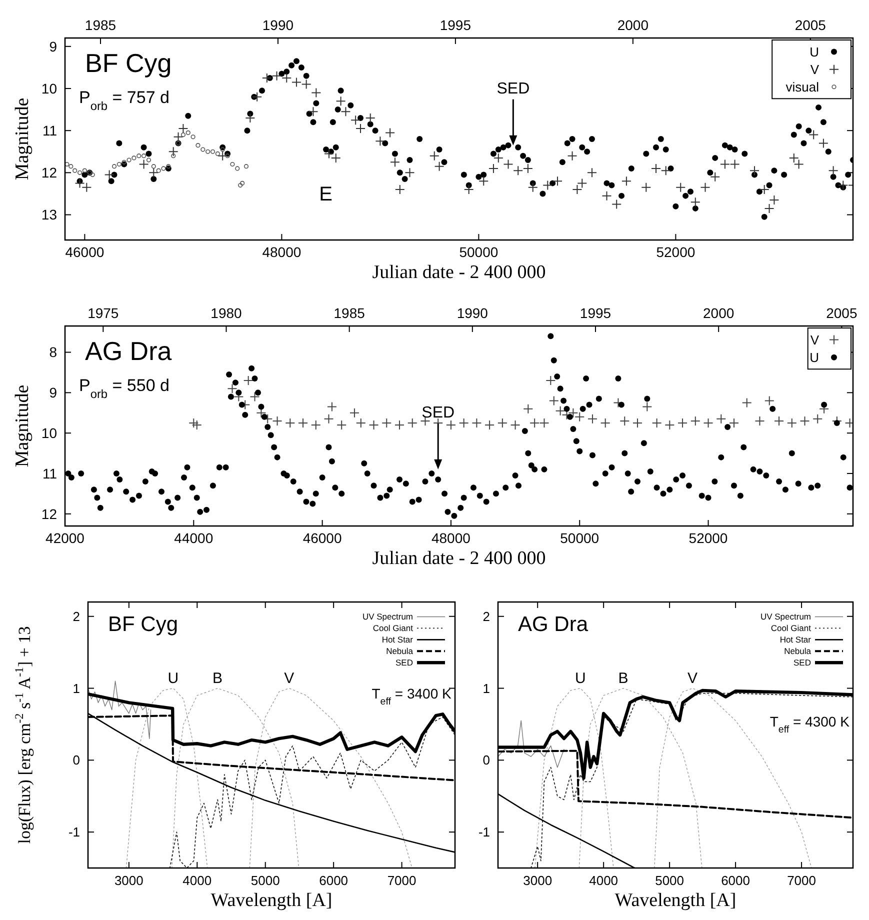 The height and width of the screenshot is (920, 869). Describe the element at coordinates (693, 678) in the screenshot. I see `annotation: V` at that location.